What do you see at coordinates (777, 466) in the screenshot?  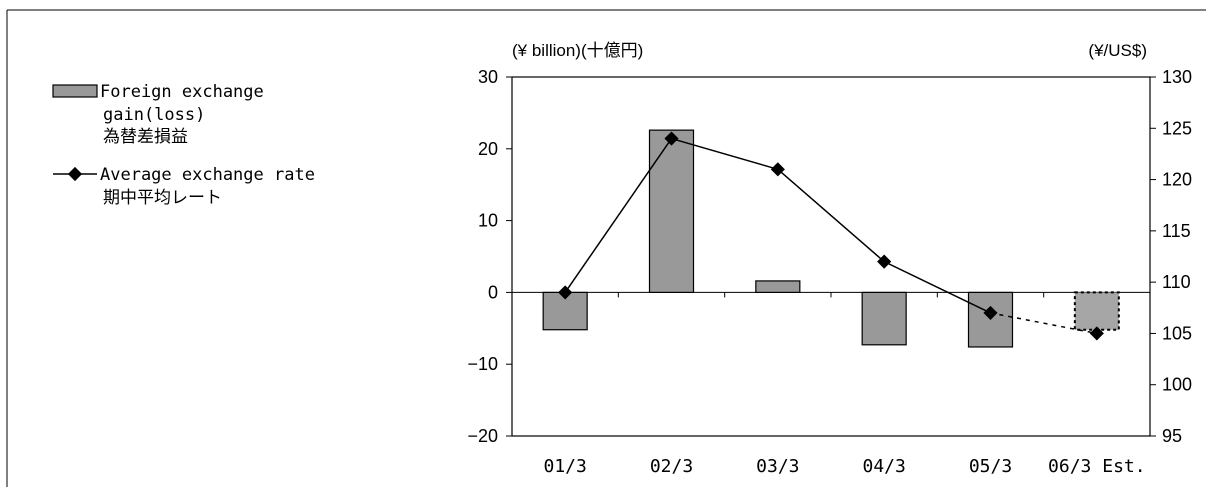 I see `x-tick-label: 03/3` at bounding box center [777, 466].